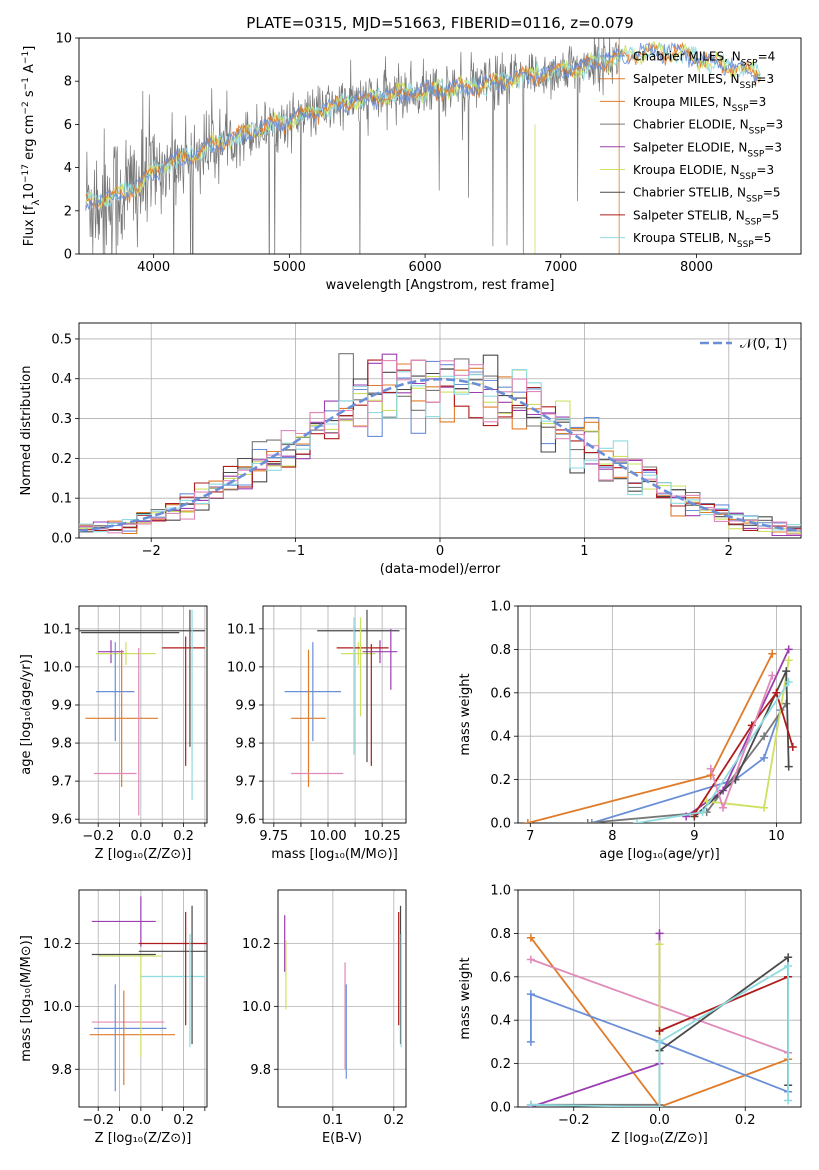 Image resolution: width=819 pixels, height=1170 pixels. I want to click on y-axis-label-part: −1, so click(26, 83).